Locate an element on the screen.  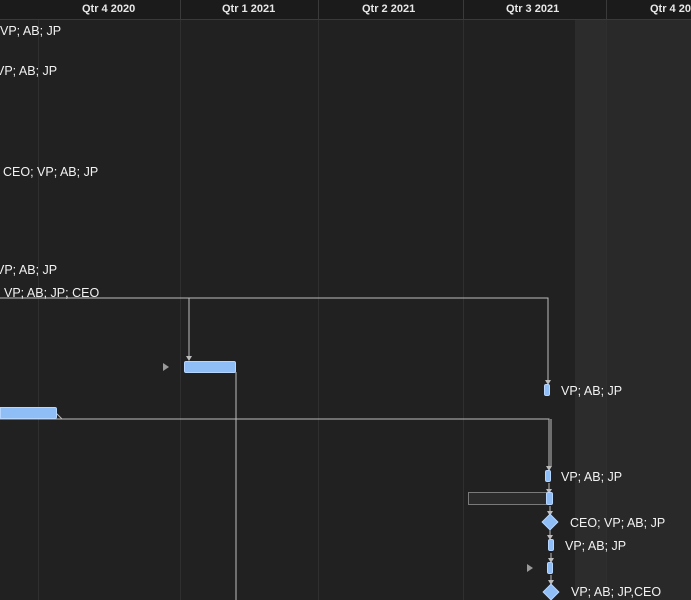
quarter-label: Qtr 3 2021 is located at coordinates (533, 9).